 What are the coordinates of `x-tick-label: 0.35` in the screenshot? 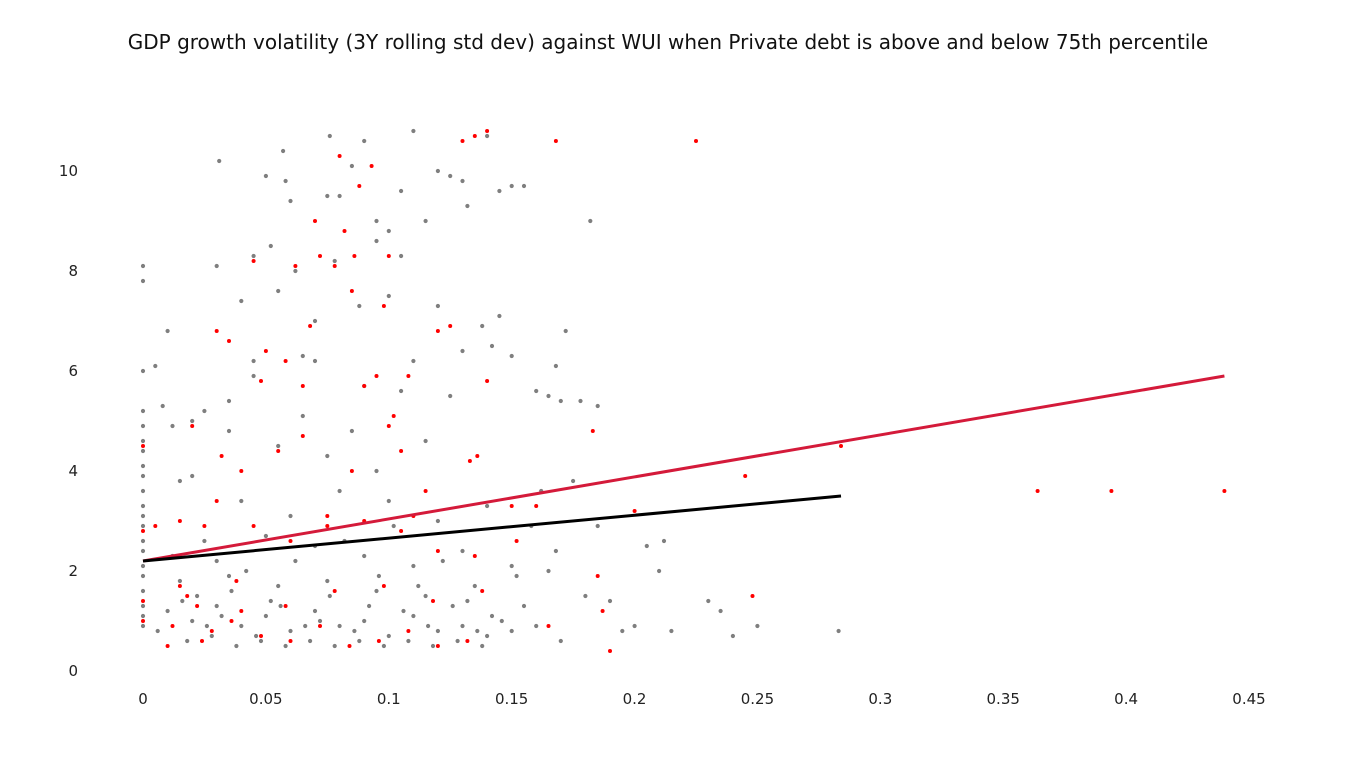 It's located at (1003, 699).